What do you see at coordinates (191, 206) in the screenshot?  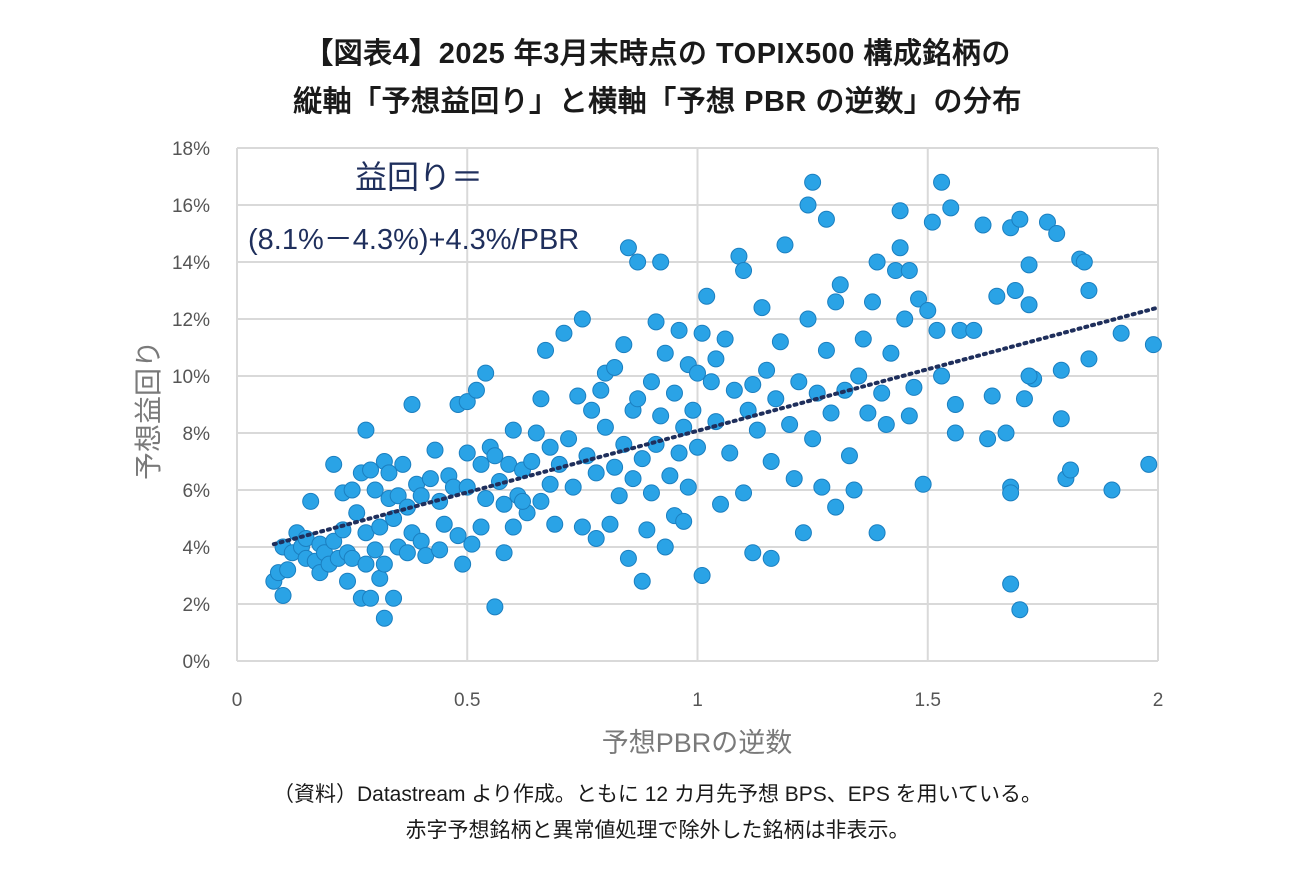 I see `y-tick-label: 16%` at bounding box center [191, 206].